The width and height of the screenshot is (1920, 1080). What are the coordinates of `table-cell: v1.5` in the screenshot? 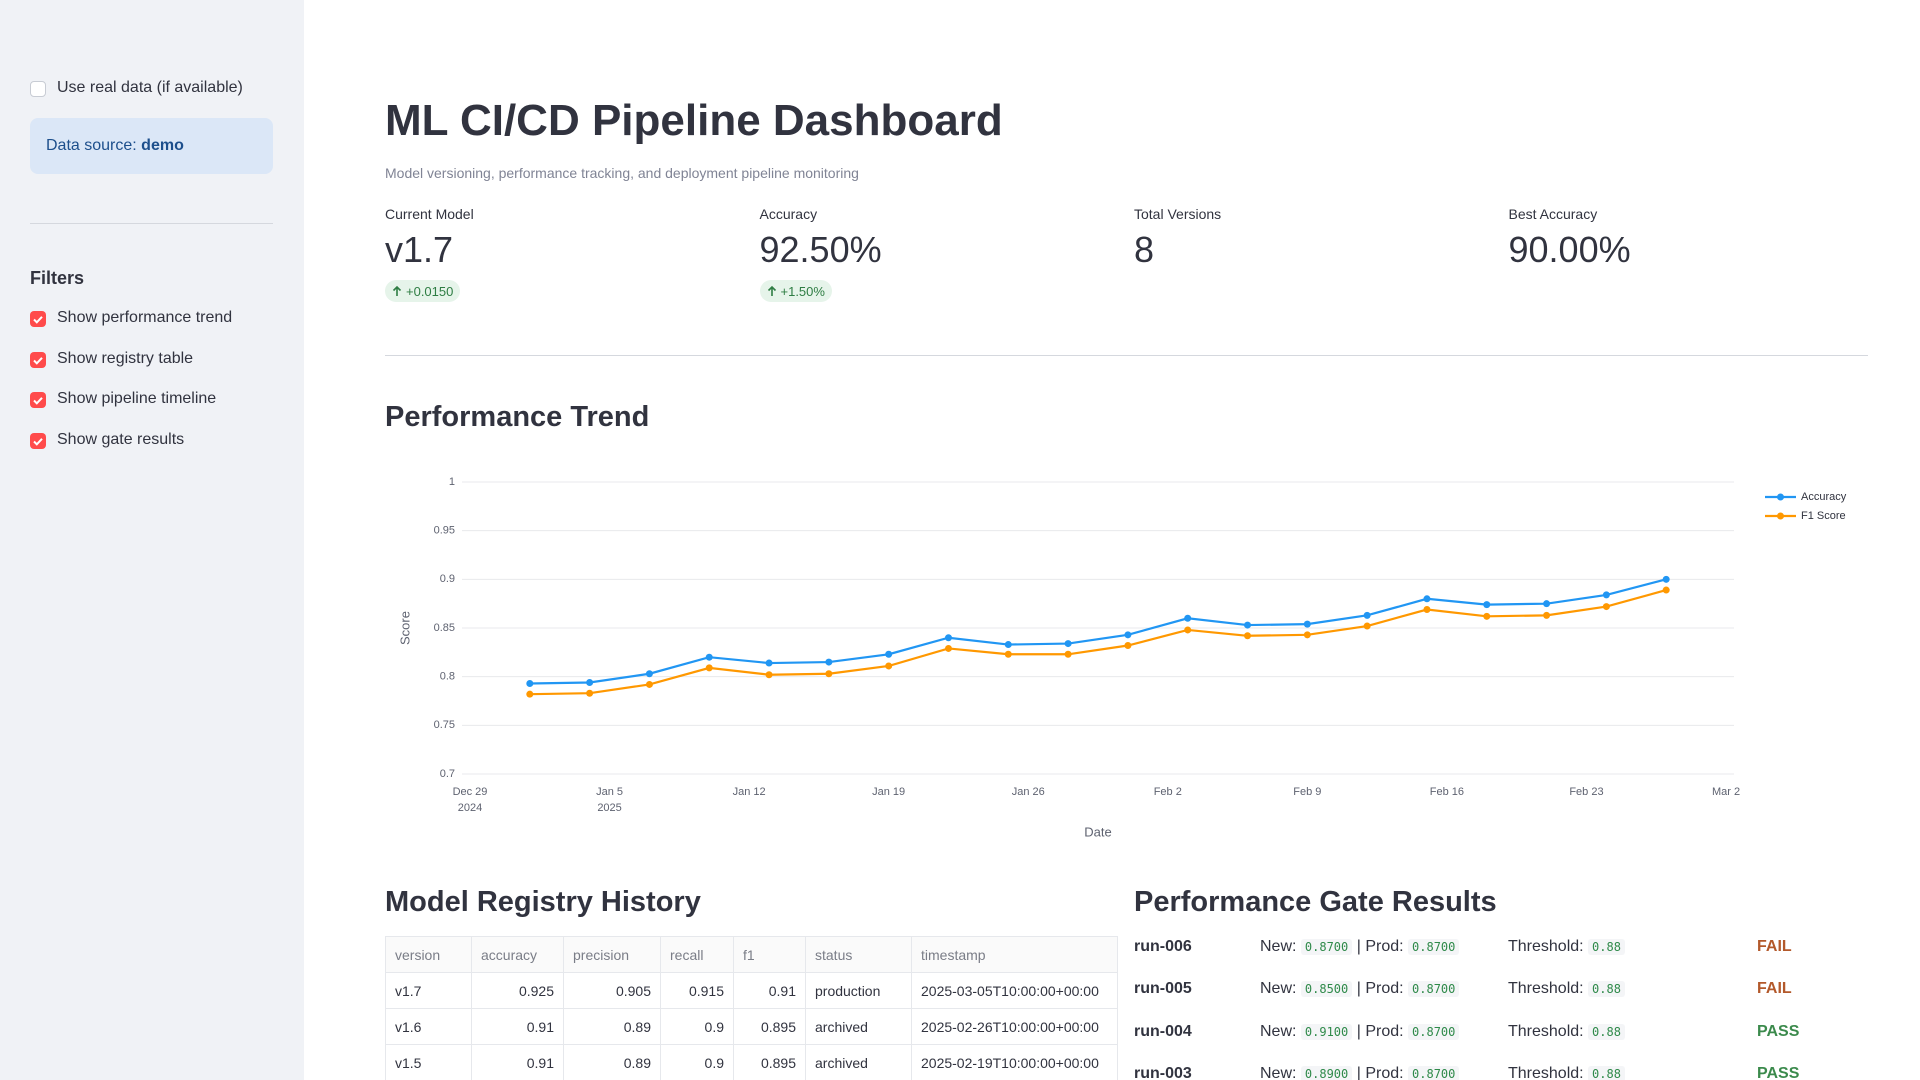 It's located at (428, 1062).